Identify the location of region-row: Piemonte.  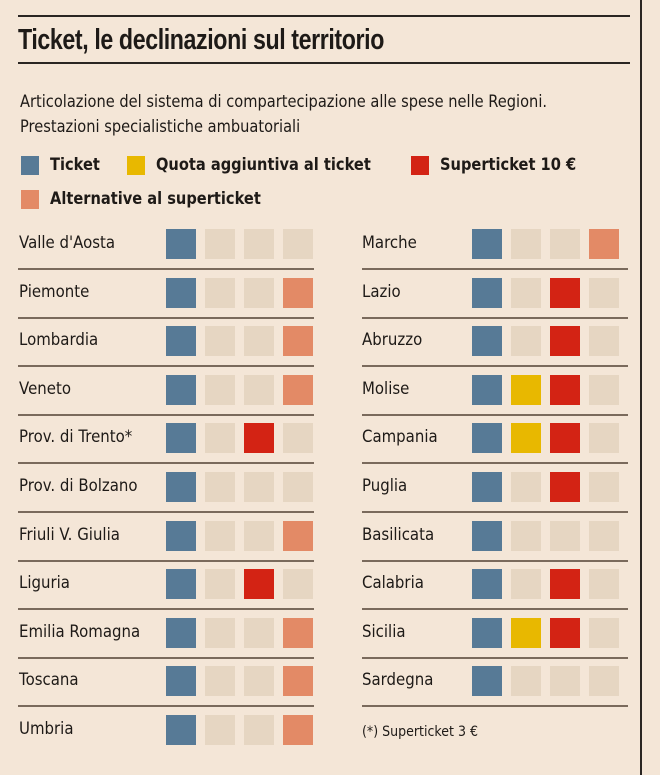
(170, 293).